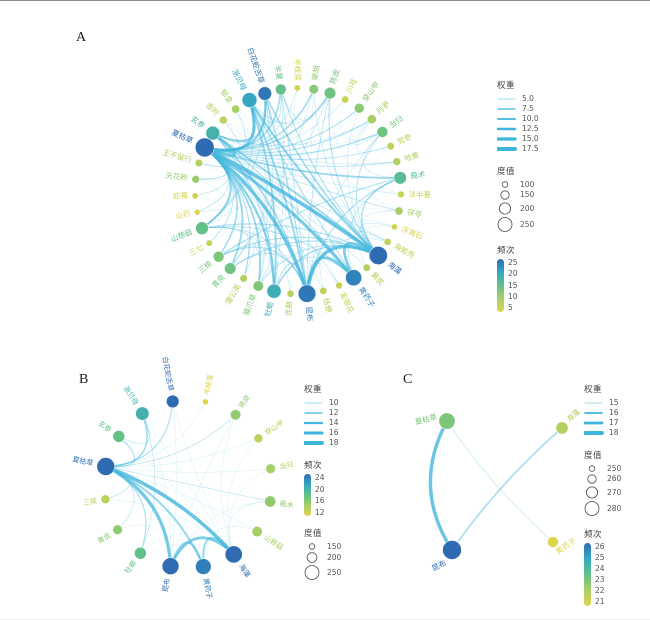  Describe the element at coordinates (518, 116) in the screenshot. I see `legend-weight: 权重 5.0 7.5 10.0 12.5 15.0 17.5` at that location.